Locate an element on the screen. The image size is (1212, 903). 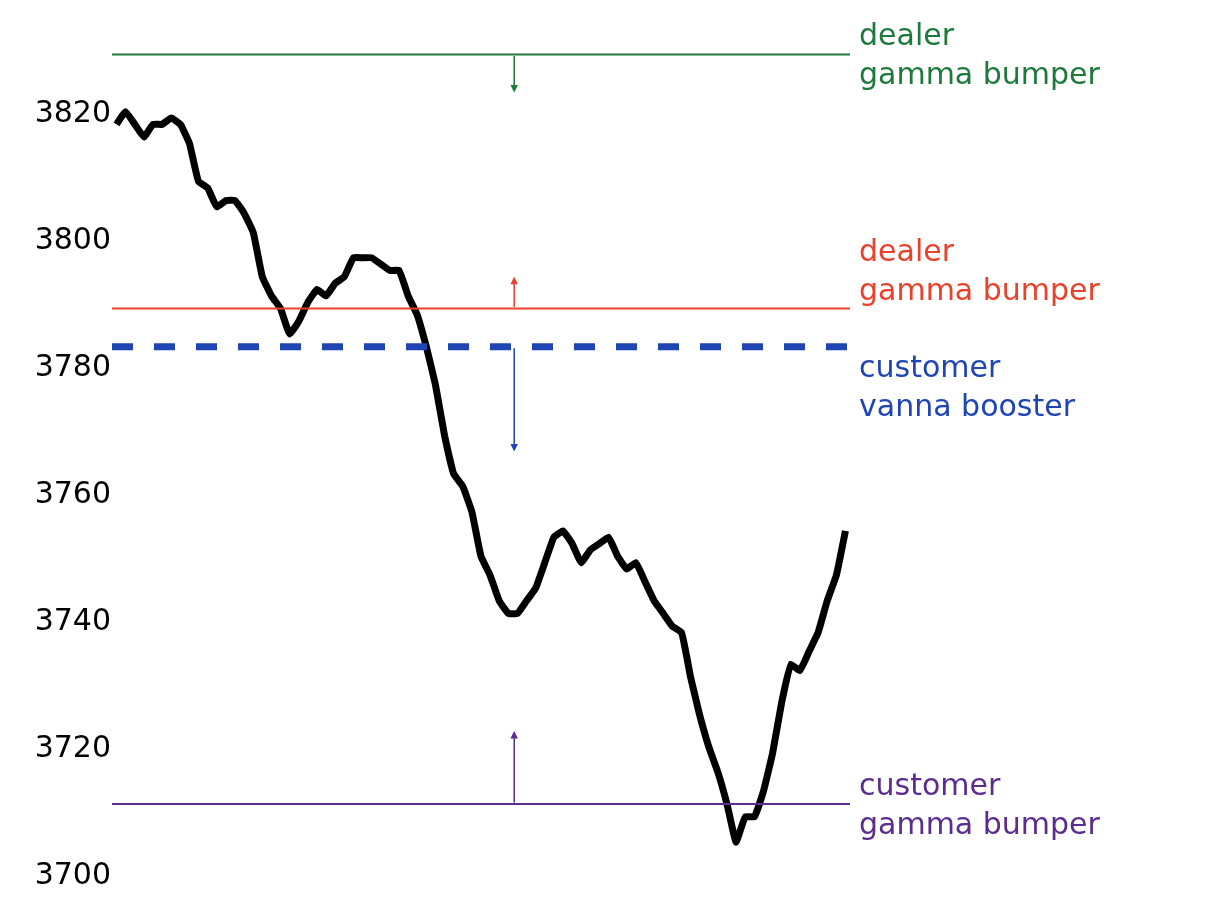
y-tick-label: 3760 is located at coordinates (72, 493).